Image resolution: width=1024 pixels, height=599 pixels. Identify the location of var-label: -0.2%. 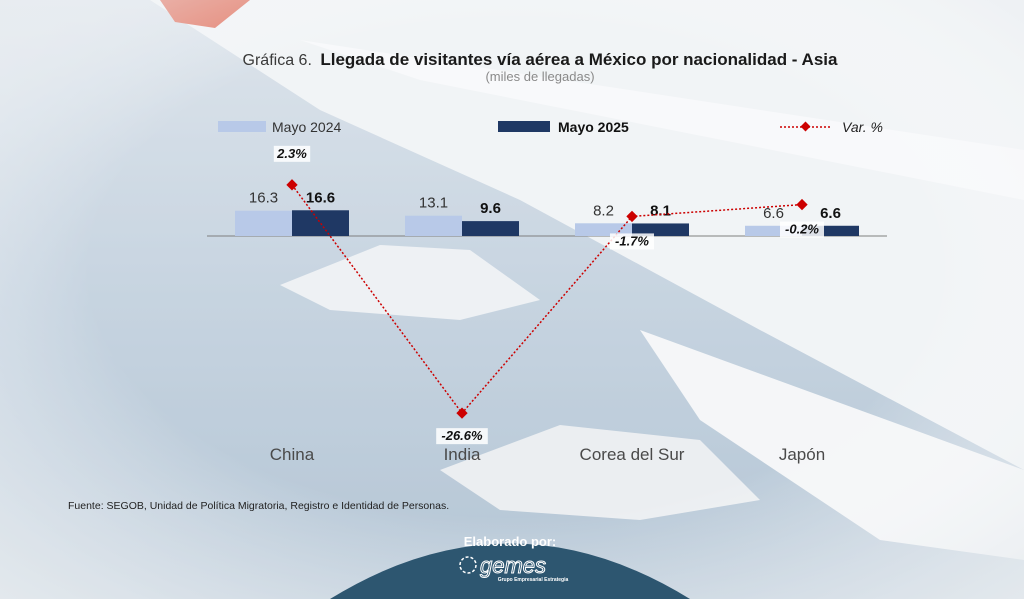
(802, 229).